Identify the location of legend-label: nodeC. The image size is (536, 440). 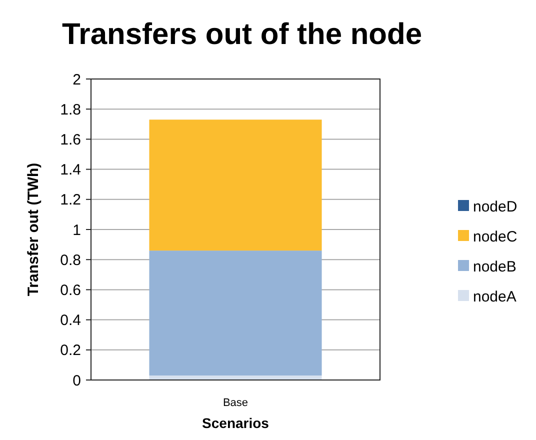
(495, 237).